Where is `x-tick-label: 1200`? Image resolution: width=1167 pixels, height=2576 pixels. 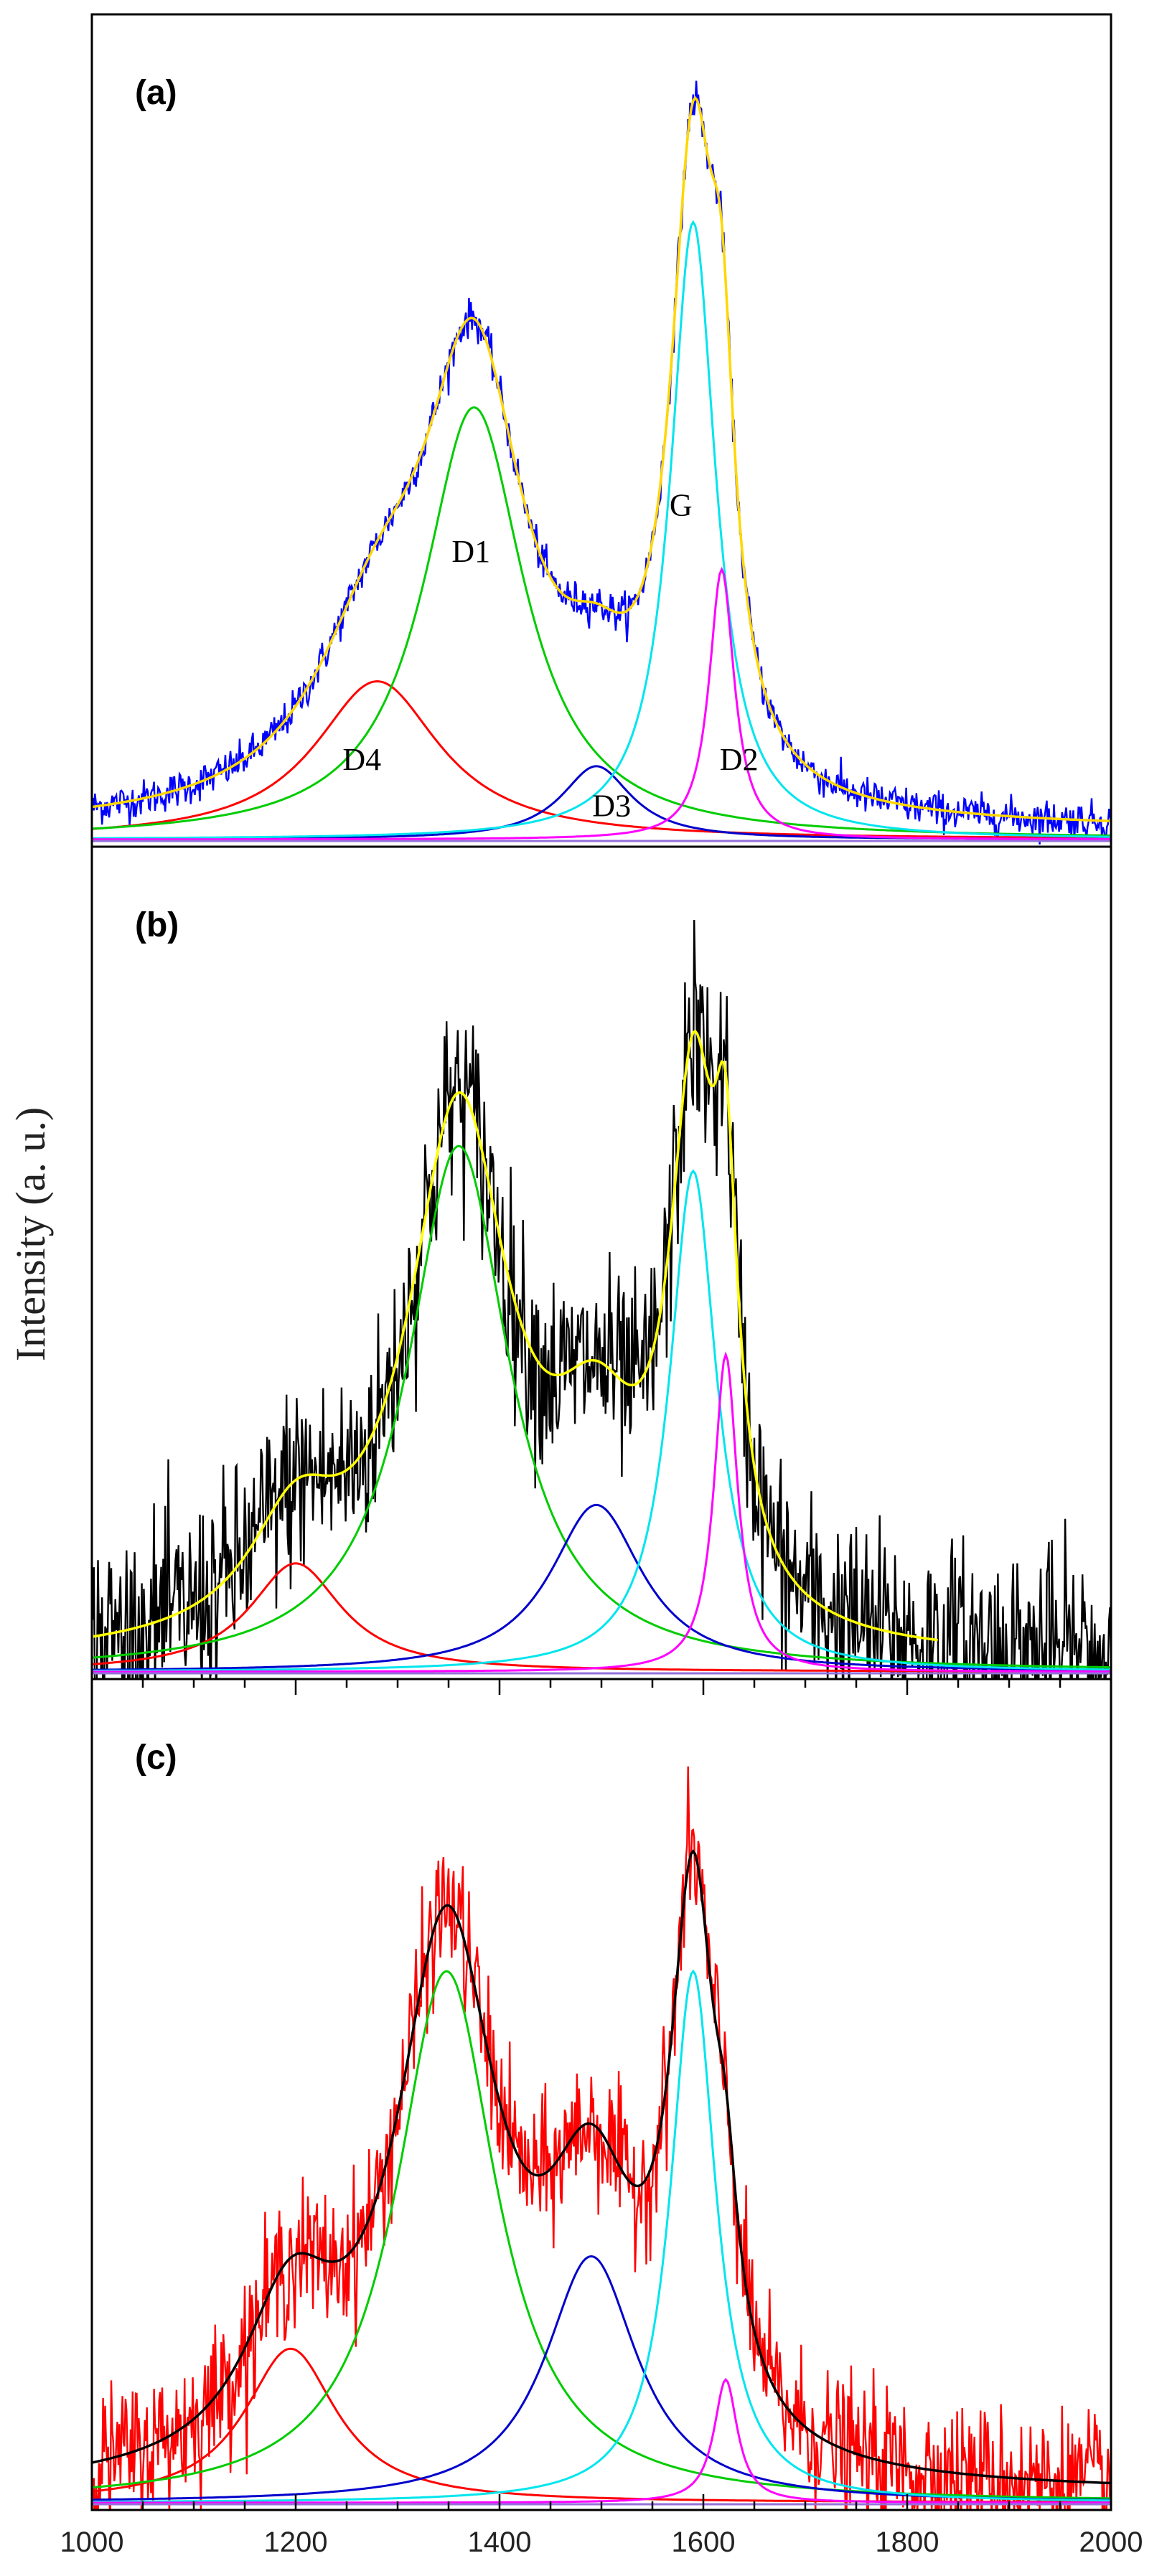
x-tick-label: 1200 is located at coordinates (296, 2542).